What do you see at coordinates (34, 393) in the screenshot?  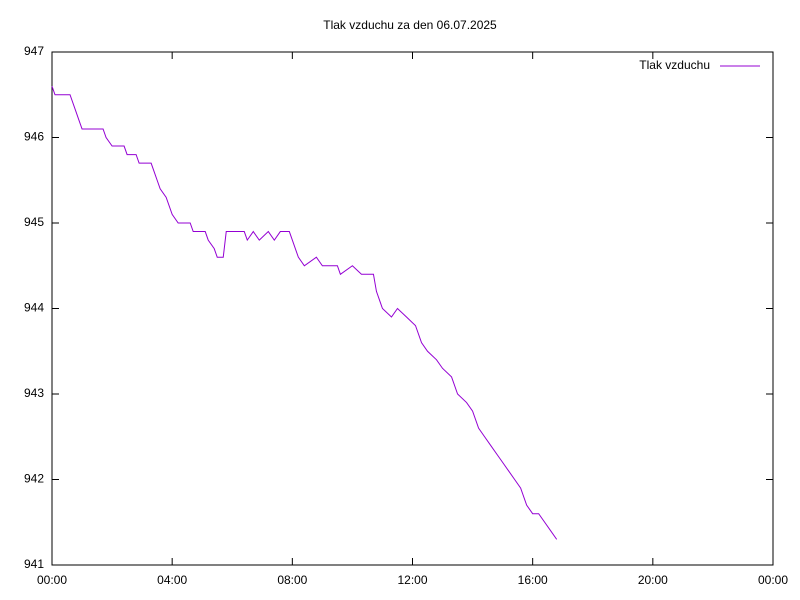 I see `y-tick-label: 943` at bounding box center [34, 393].